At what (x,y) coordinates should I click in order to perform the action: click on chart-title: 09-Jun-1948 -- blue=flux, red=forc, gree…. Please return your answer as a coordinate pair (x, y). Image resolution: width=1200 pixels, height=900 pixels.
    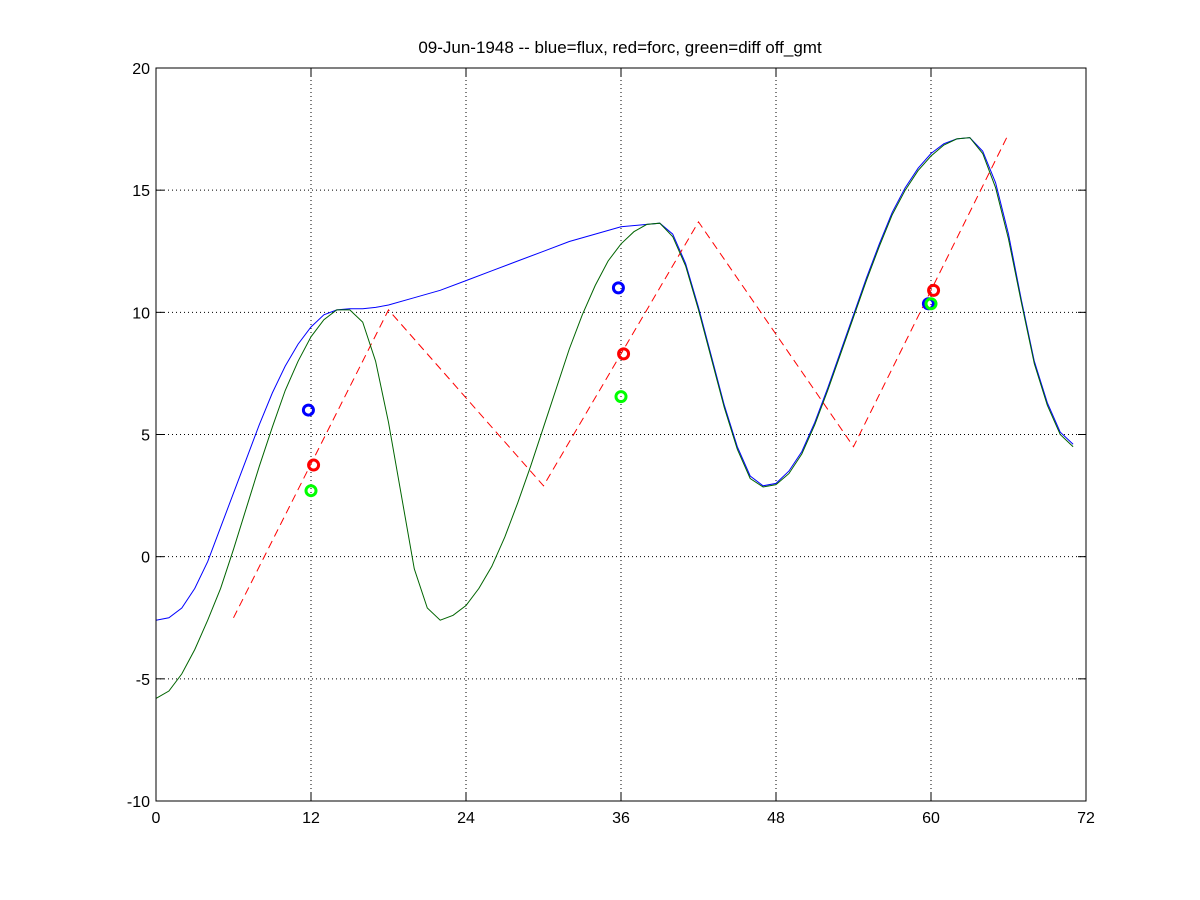
    Looking at the image, I should click on (620, 47).